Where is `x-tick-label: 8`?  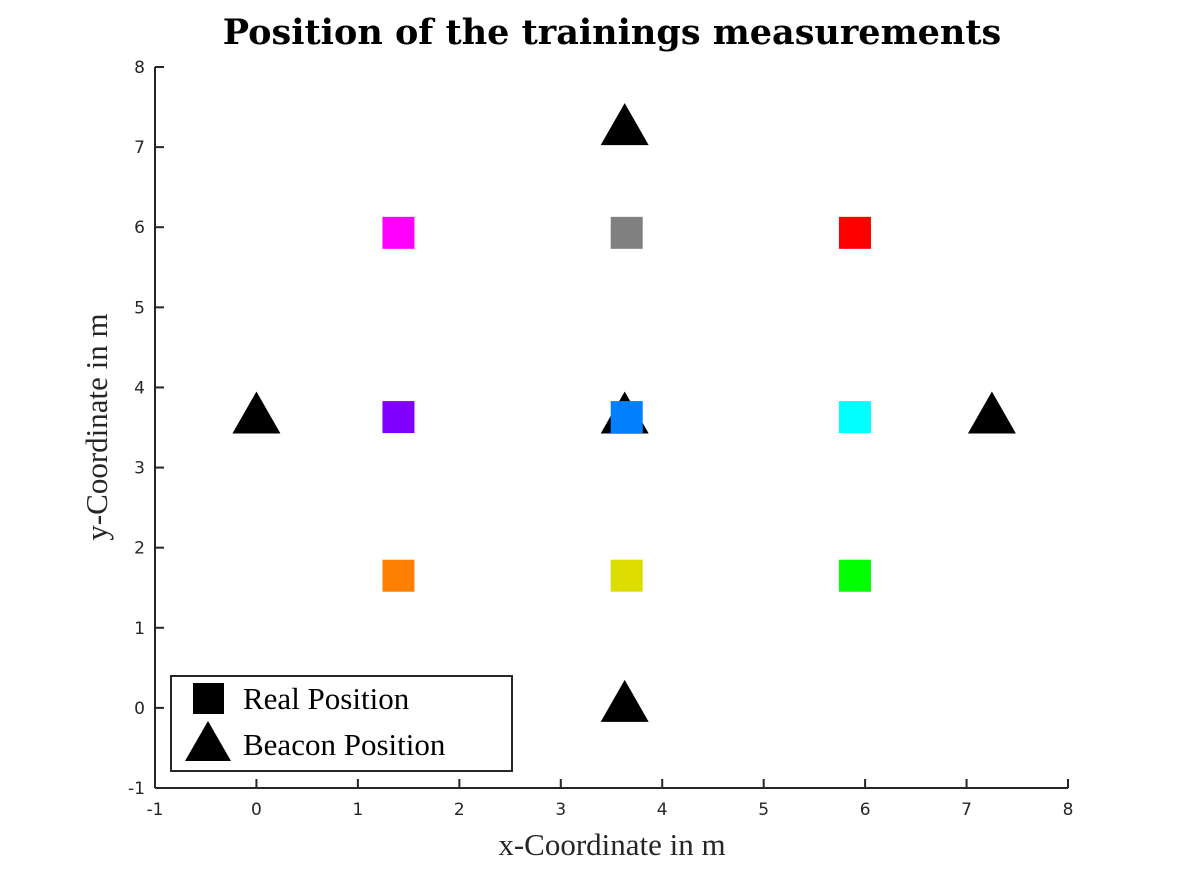
x-tick-label: 8 is located at coordinates (1068, 810).